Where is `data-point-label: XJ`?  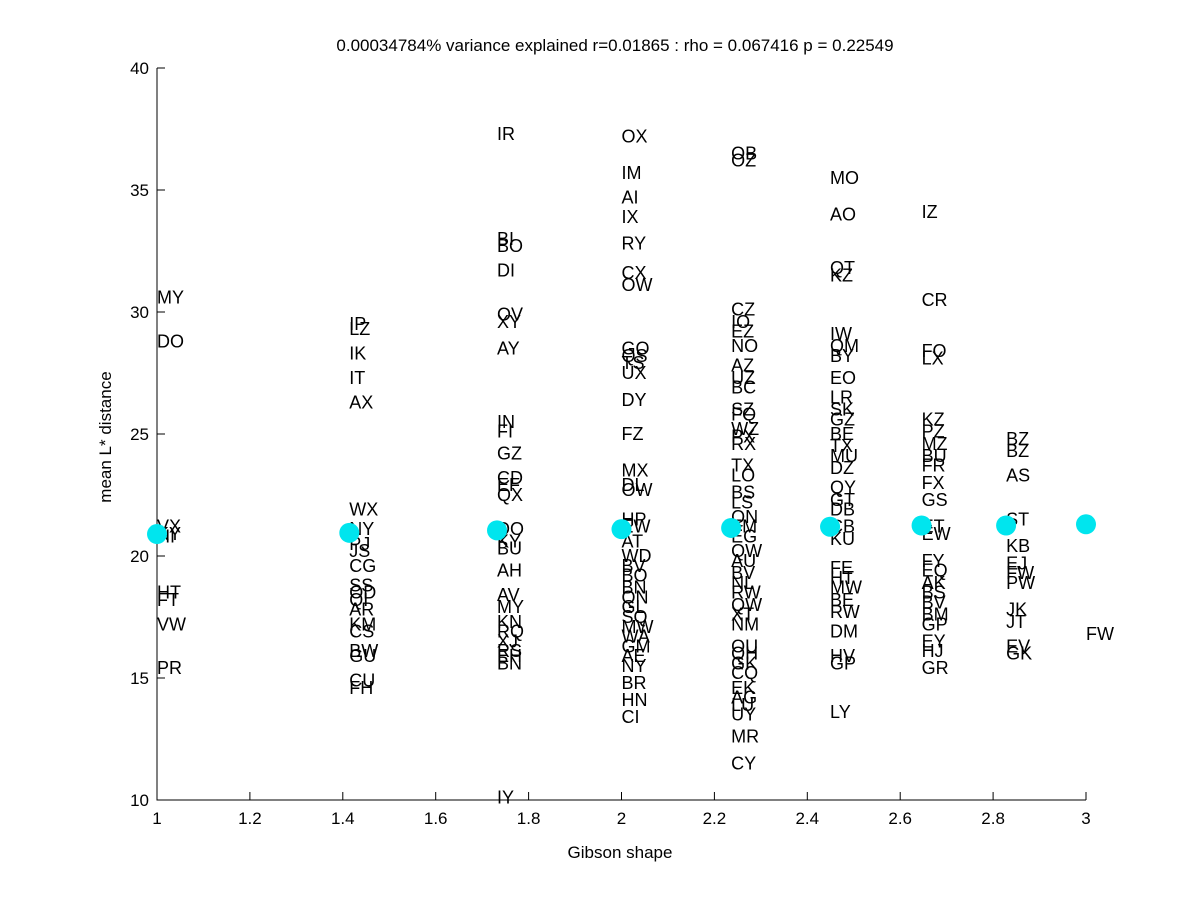 data-point-label: XJ is located at coordinates (507, 641).